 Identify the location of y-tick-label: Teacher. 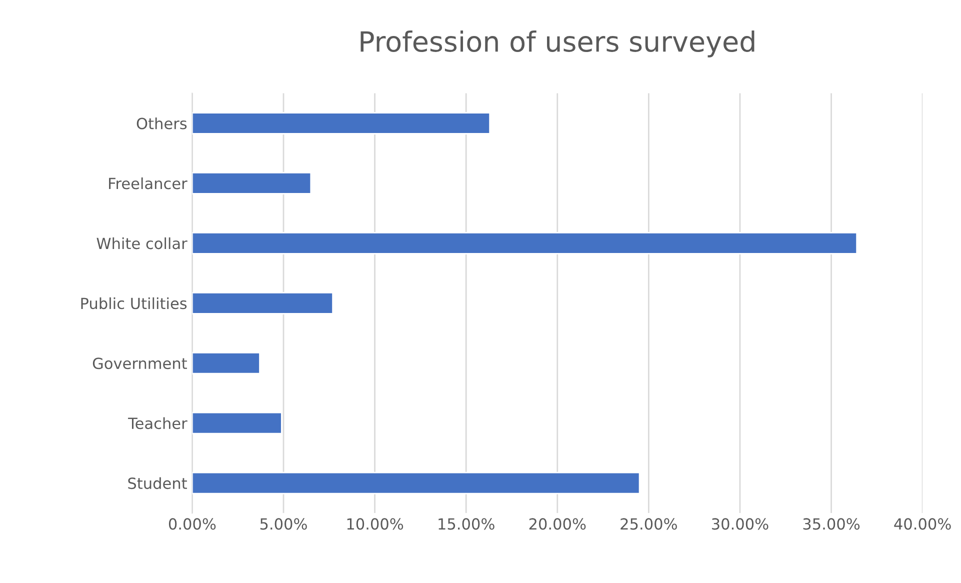
(158, 423).